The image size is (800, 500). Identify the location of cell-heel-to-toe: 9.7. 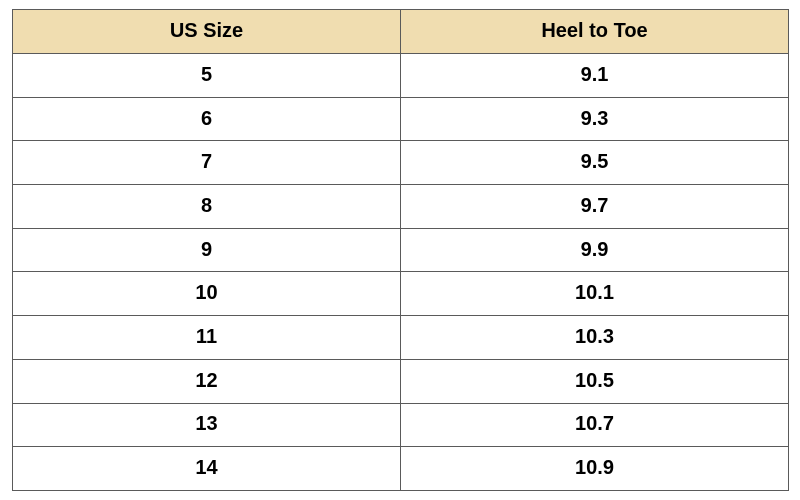
(594, 206).